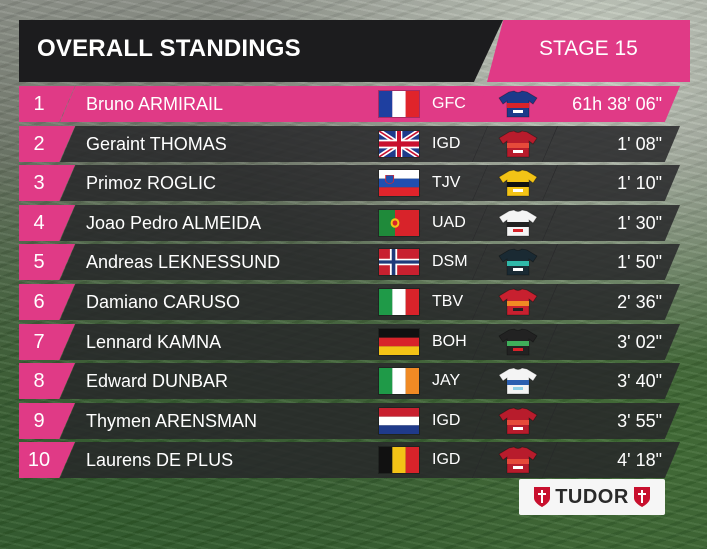 The image size is (707, 549). What do you see at coordinates (169, 48) in the screenshot?
I see `page-title: OVERALL STANDINGS` at bounding box center [169, 48].